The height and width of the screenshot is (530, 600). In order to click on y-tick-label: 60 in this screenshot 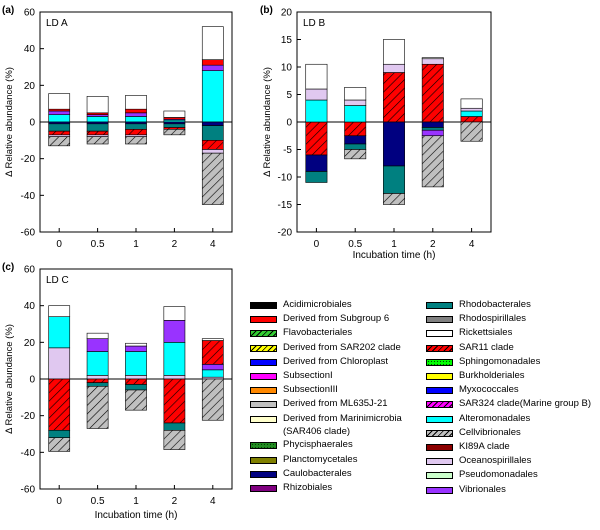, I will do `click(30, 13)`.